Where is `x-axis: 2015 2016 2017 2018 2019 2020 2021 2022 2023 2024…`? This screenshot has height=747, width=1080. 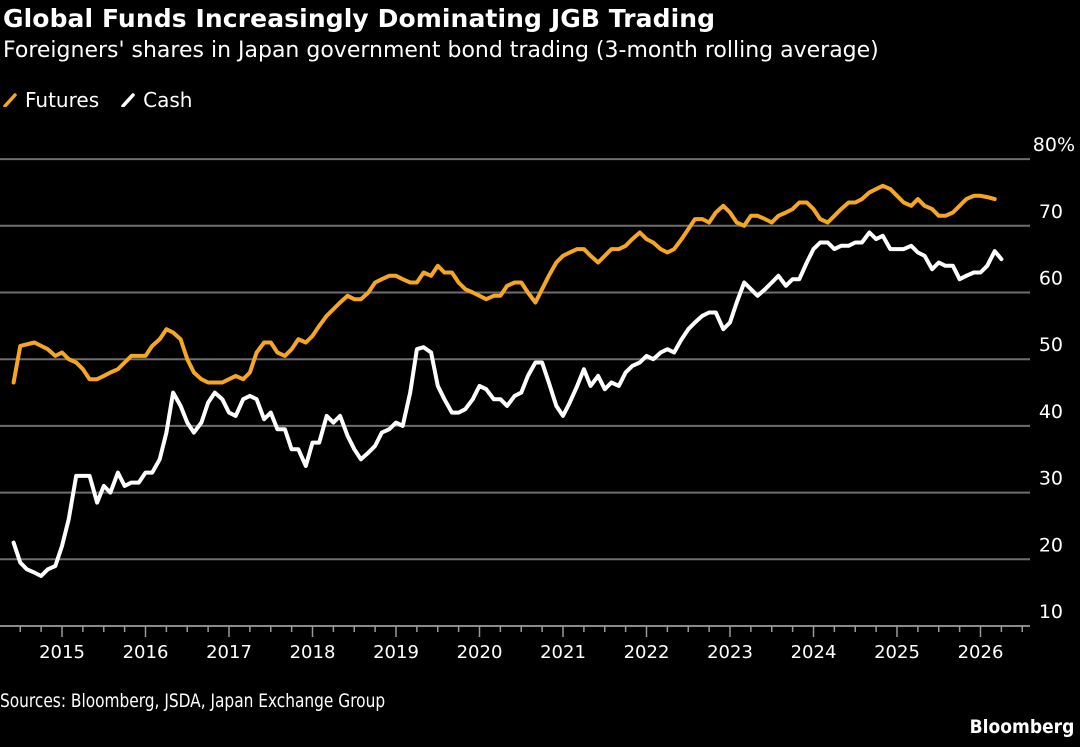
x-axis: 2015 2016 2017 2018 2019 2020 2021 2022 2023 2024… is located at coordinates (521, 644).